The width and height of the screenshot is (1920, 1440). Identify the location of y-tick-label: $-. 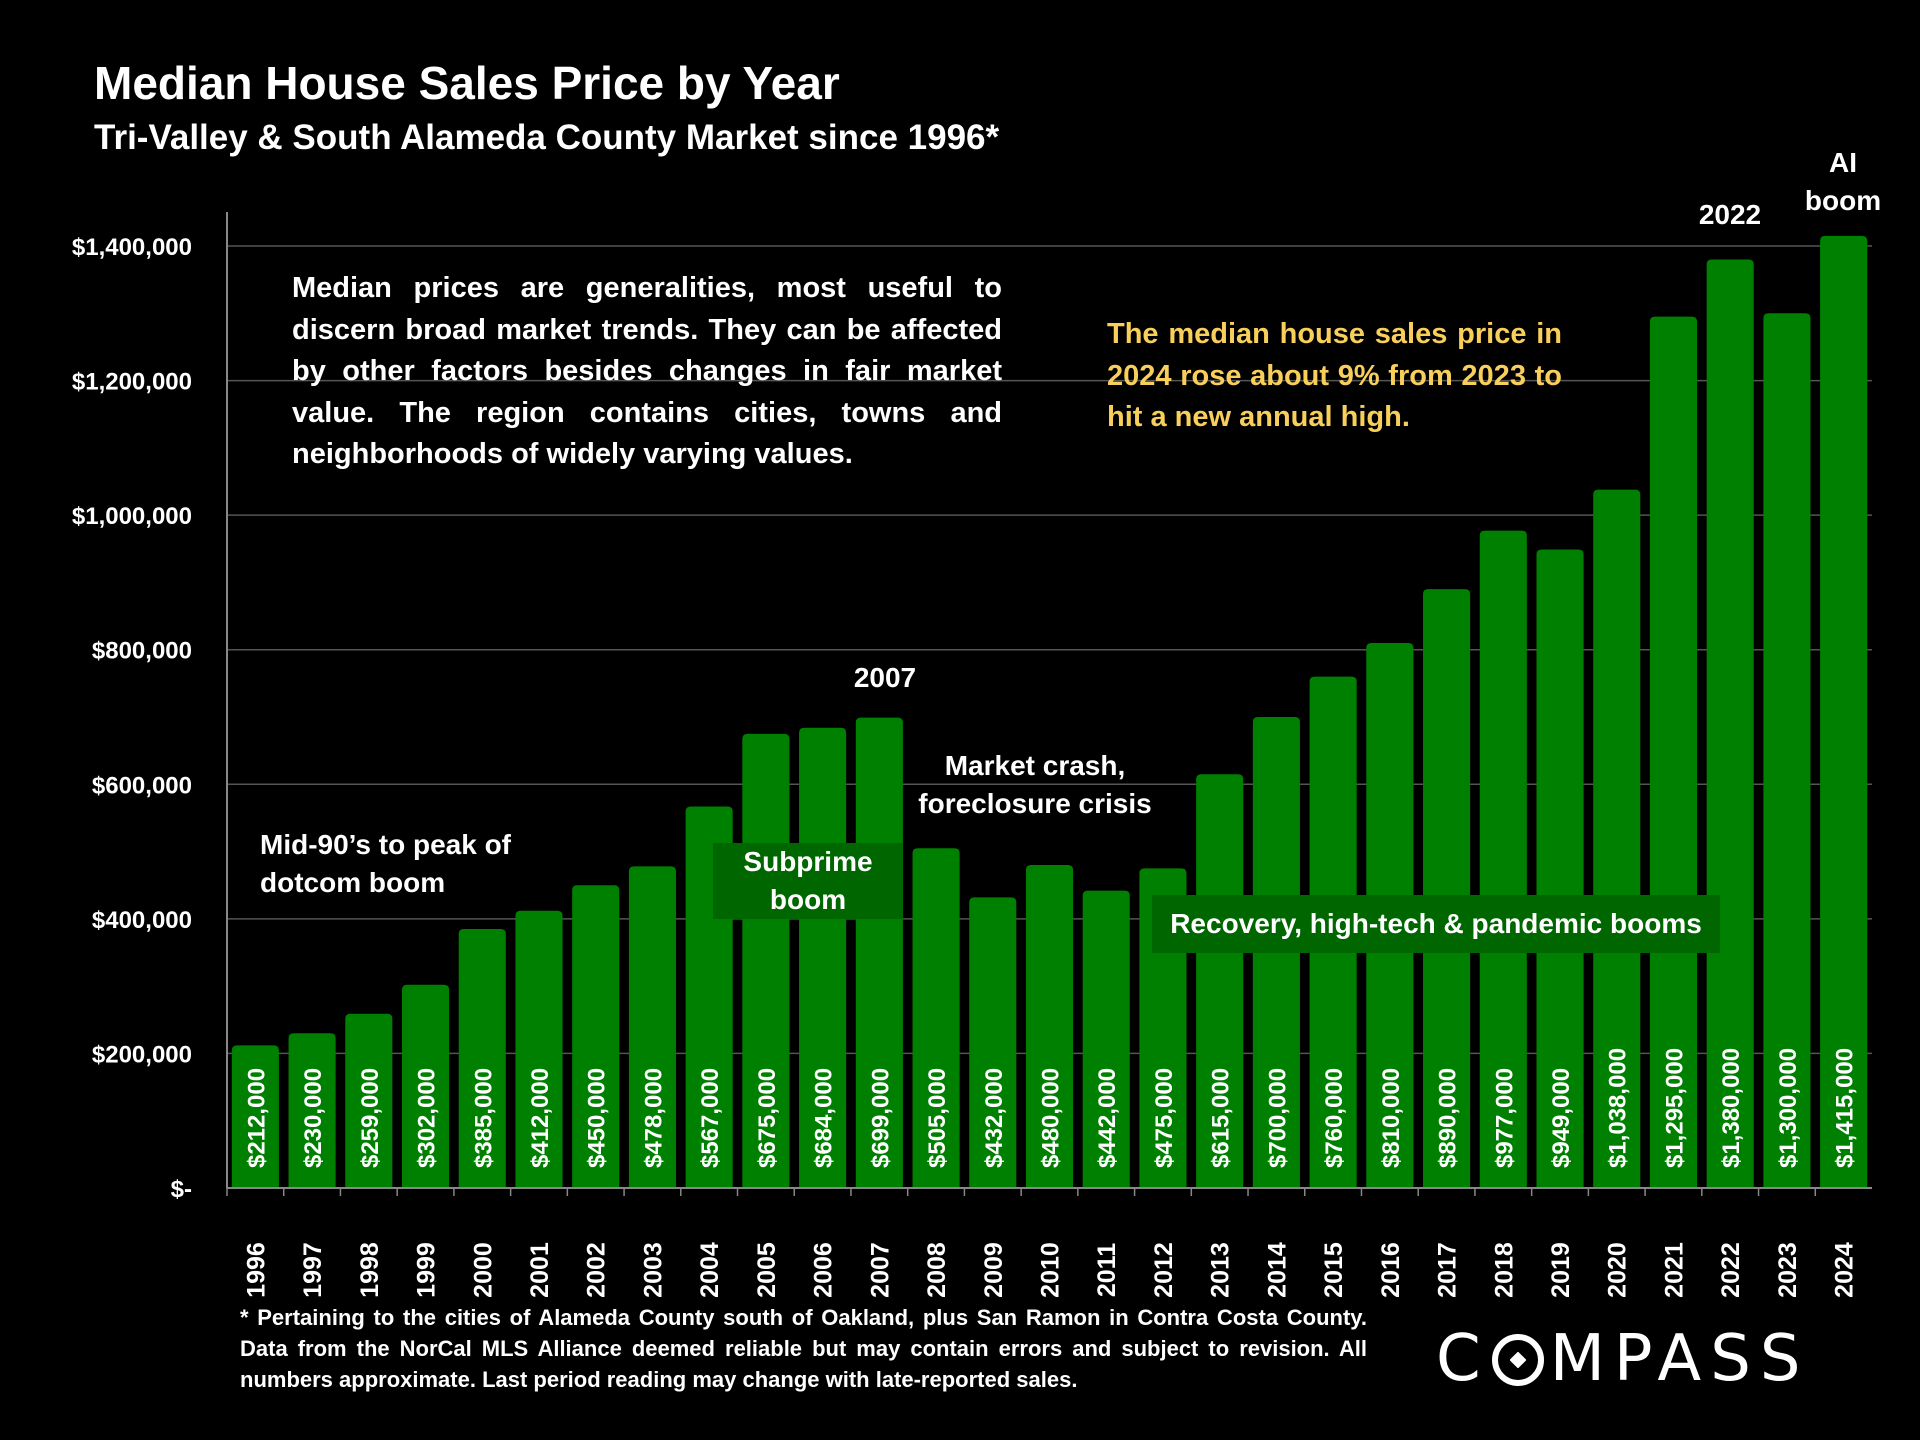
(181, 1189).